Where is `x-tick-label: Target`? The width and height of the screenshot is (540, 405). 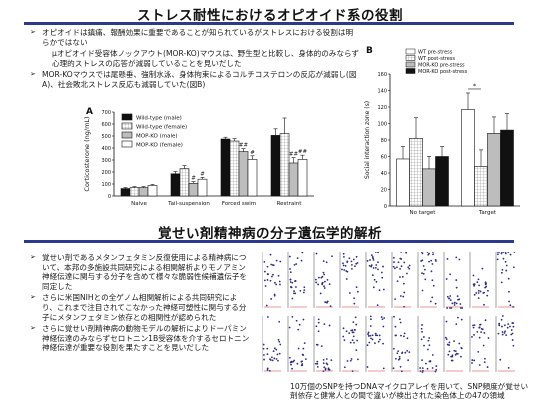 x-tick-label: Target is located at coordinates (487, 213).